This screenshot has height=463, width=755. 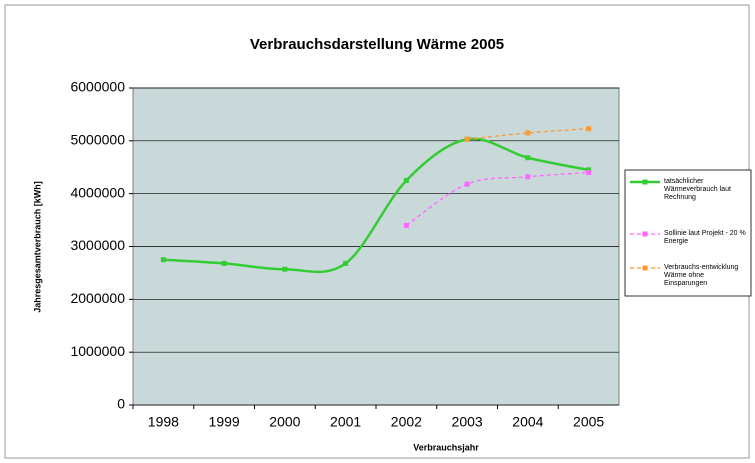 I want to click on legend-label: Sollinie laut Projekt - 20 % Energie, so click(x=705, y=237).